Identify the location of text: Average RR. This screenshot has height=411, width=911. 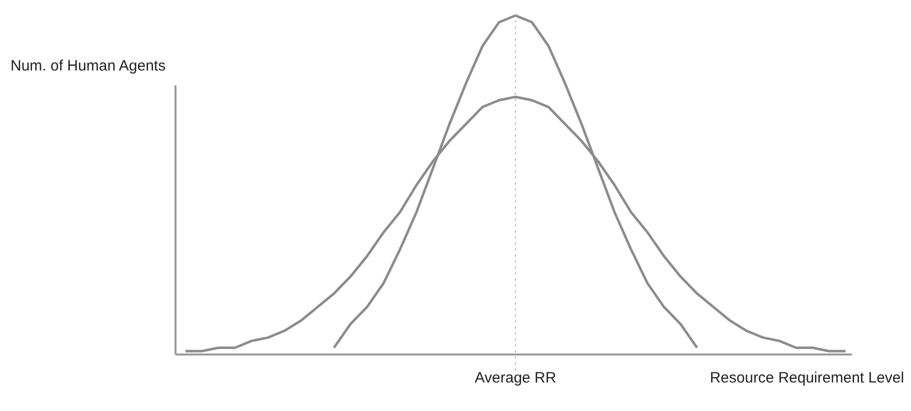
(515, 378).